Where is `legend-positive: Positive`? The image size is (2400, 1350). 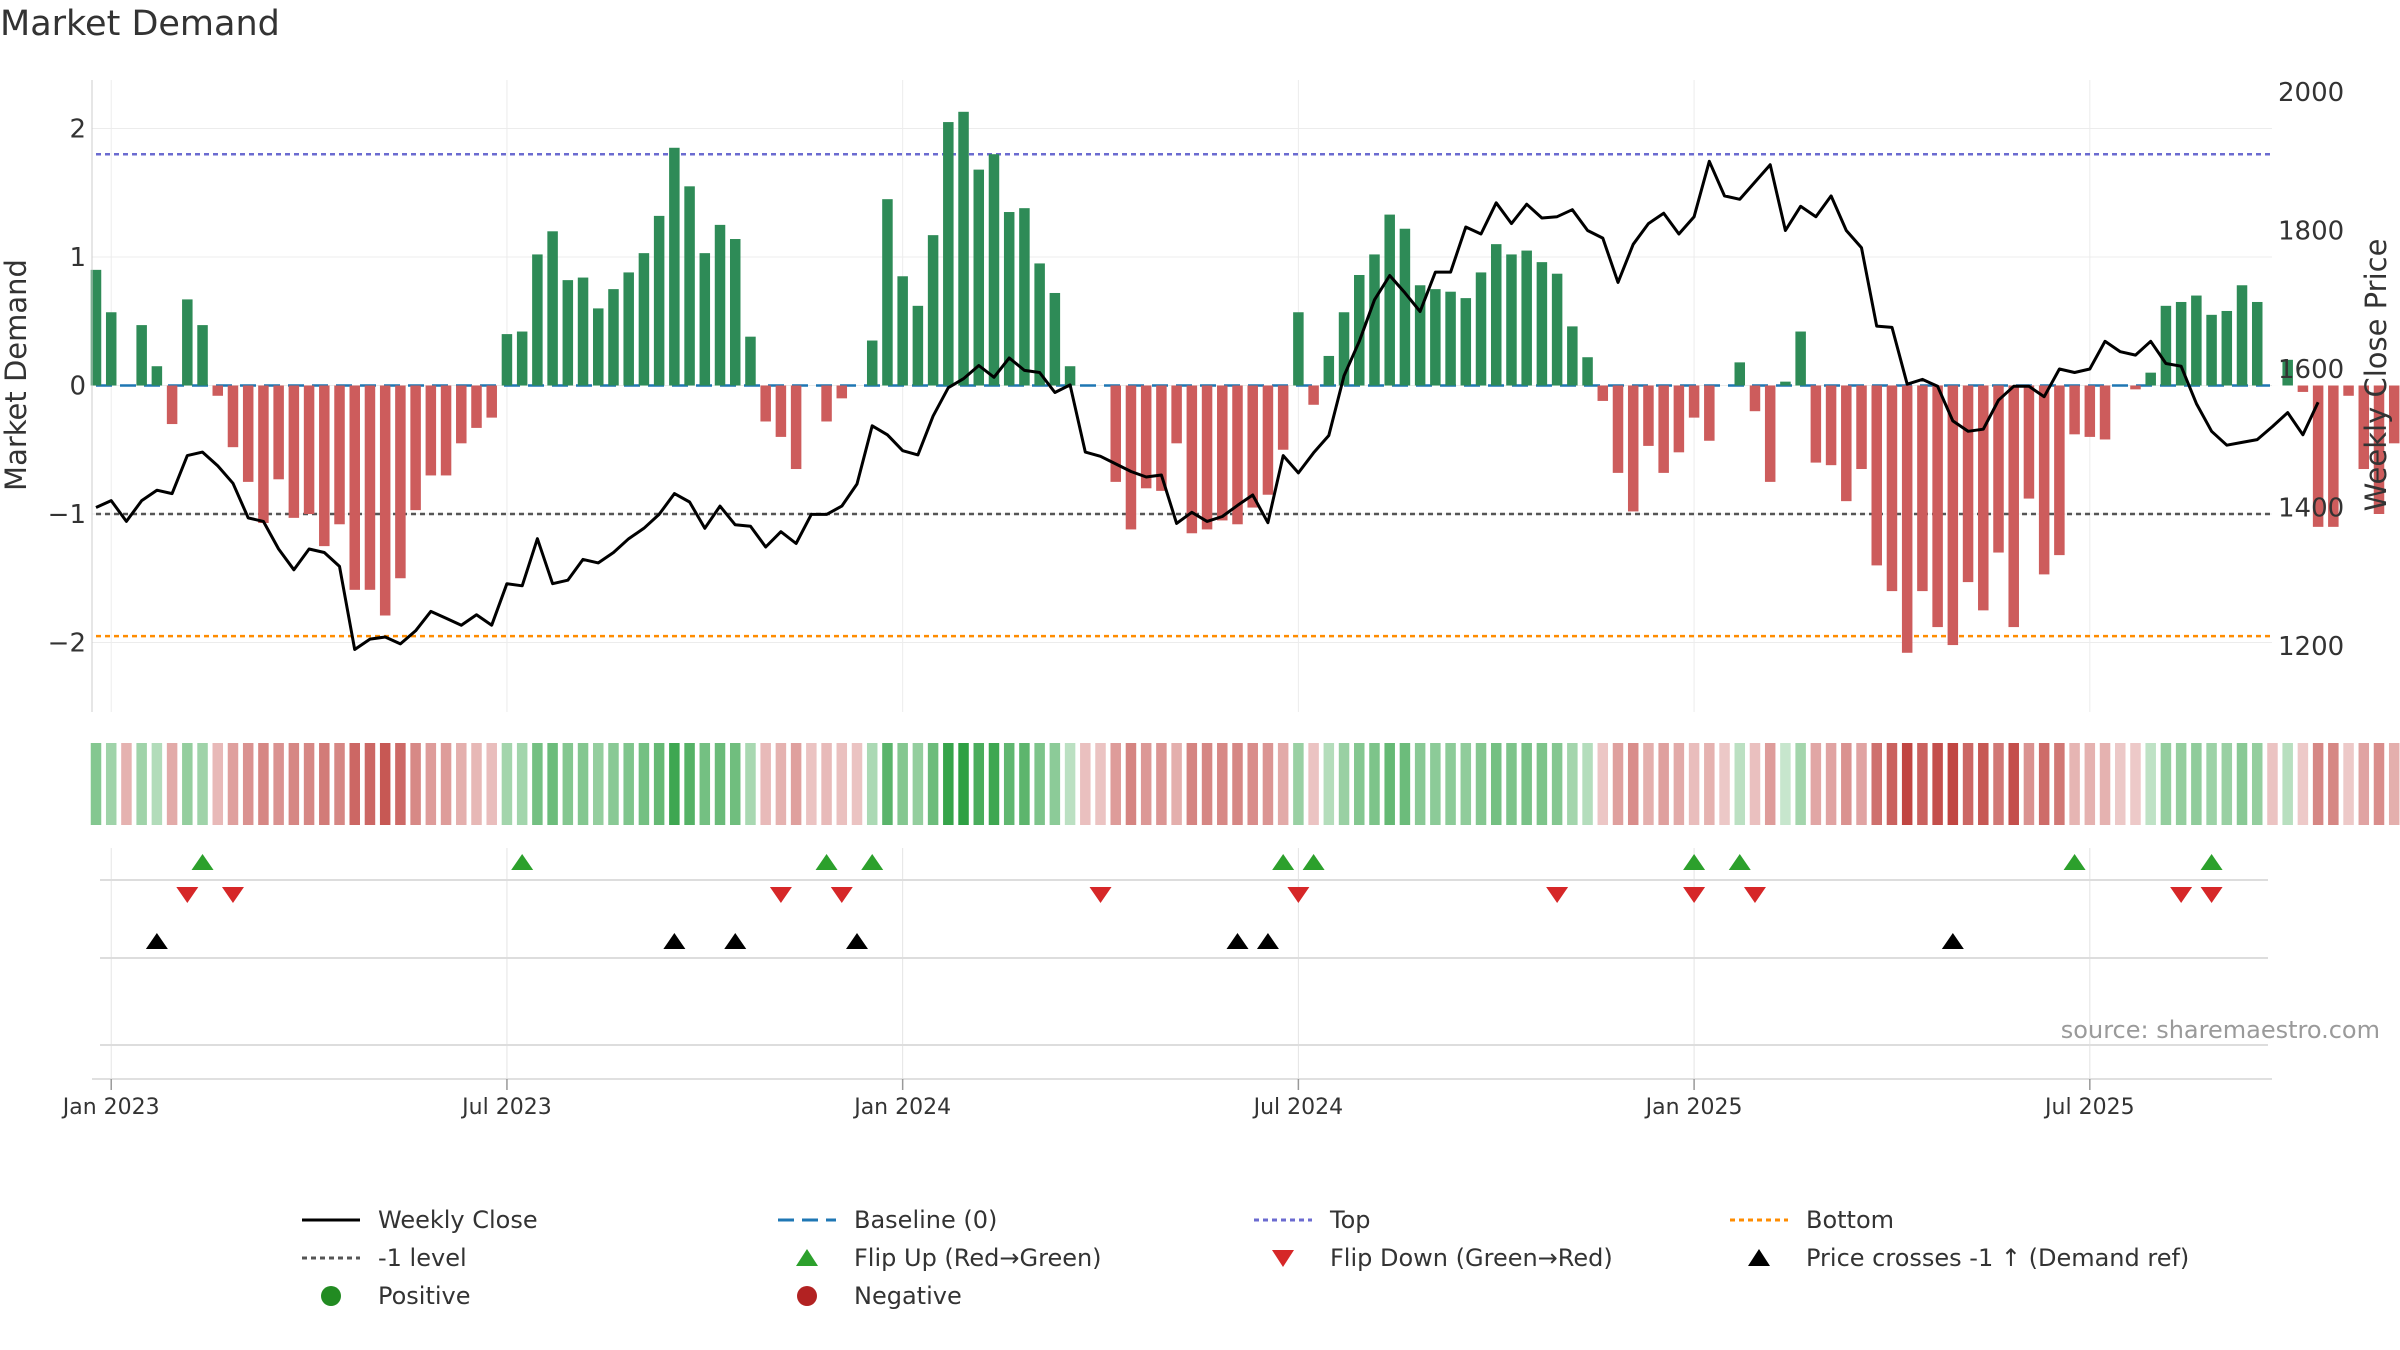 legend-positive: Positive is located at coordinates (385, 1296).